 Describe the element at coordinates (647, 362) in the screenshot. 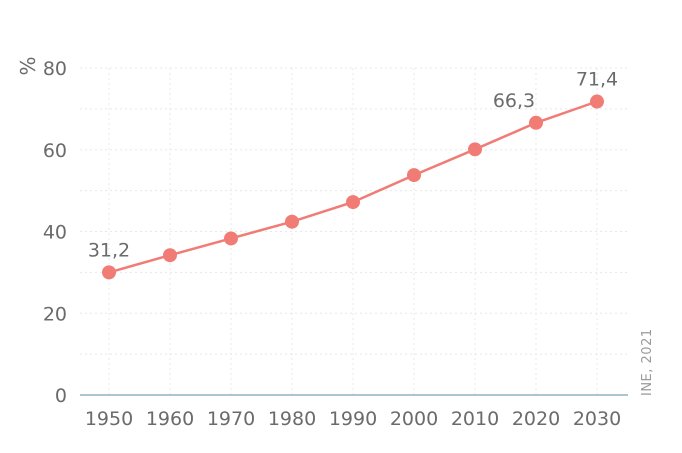

I see `source-note: INE, 2021` at that location.